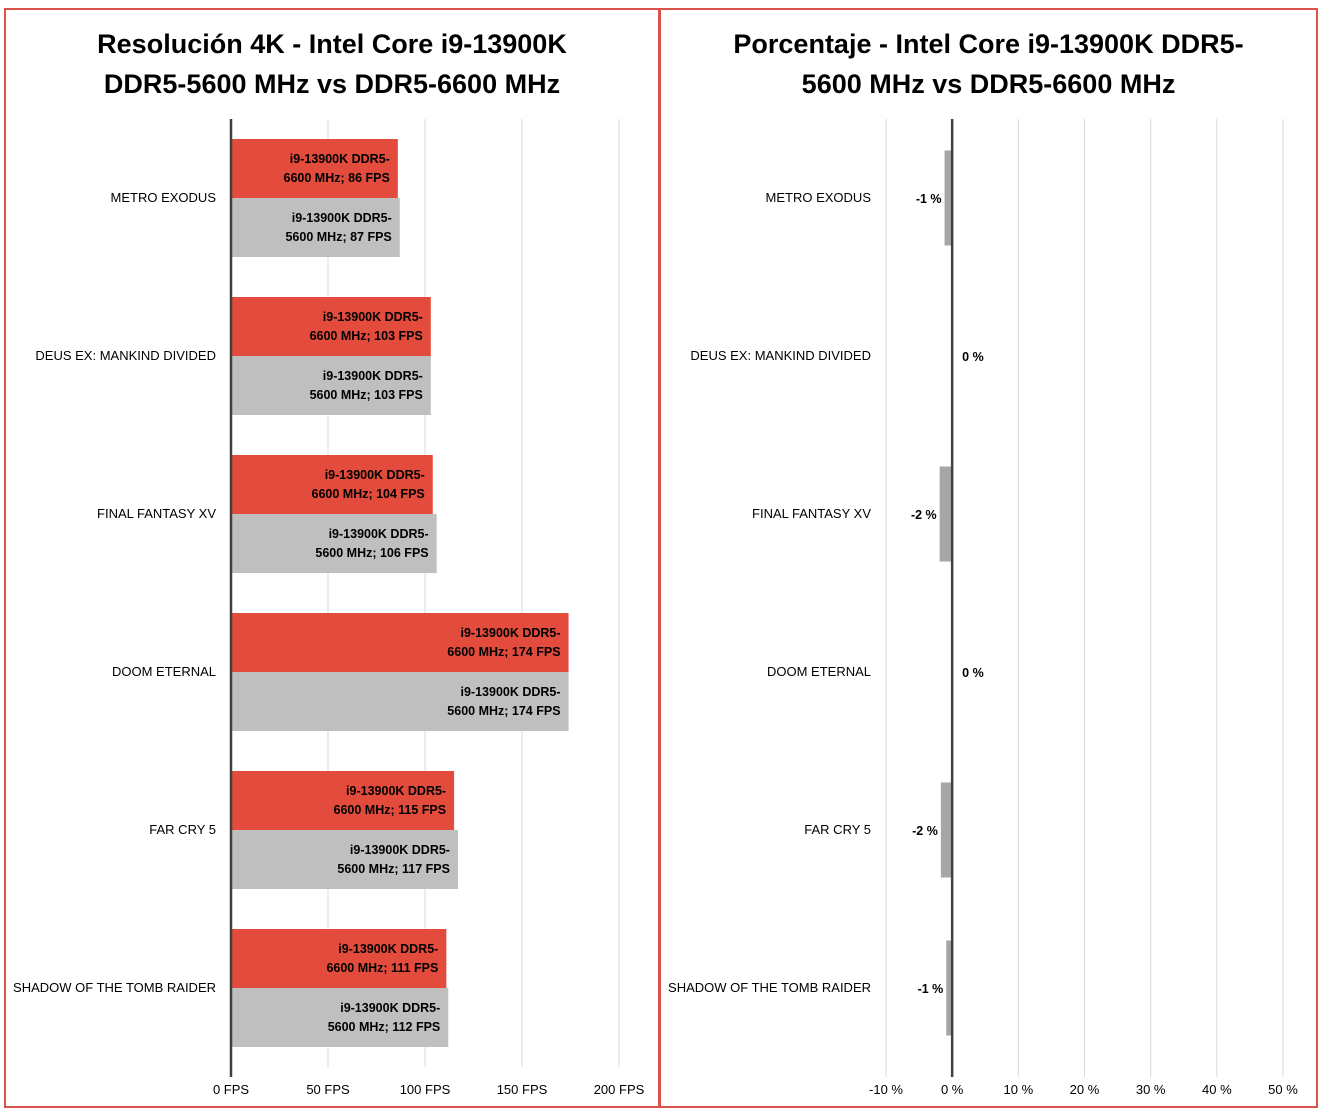 The width and height of the screenshot is (1326, 1117). What do you see at coordinates (393, 869) in the screenshot?
I see `data-label: 5600 MHz; 117 FPS` at bounding box center [393, 869].